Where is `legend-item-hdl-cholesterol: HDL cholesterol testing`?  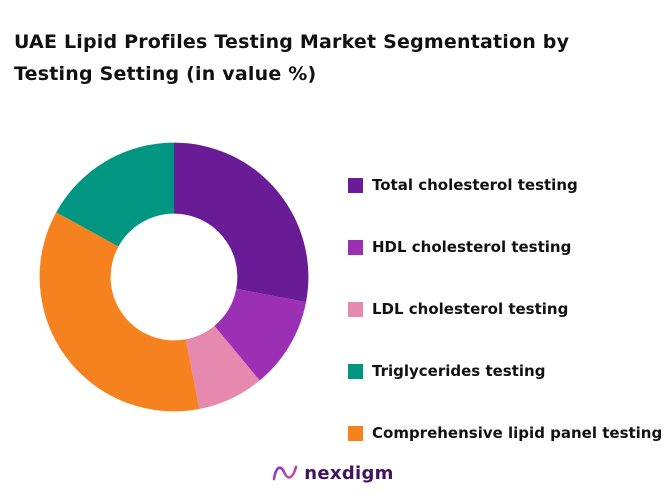 legend-item-hdl-cholesterol: HDL cholesterol testing is located at coordinates (504, 247).